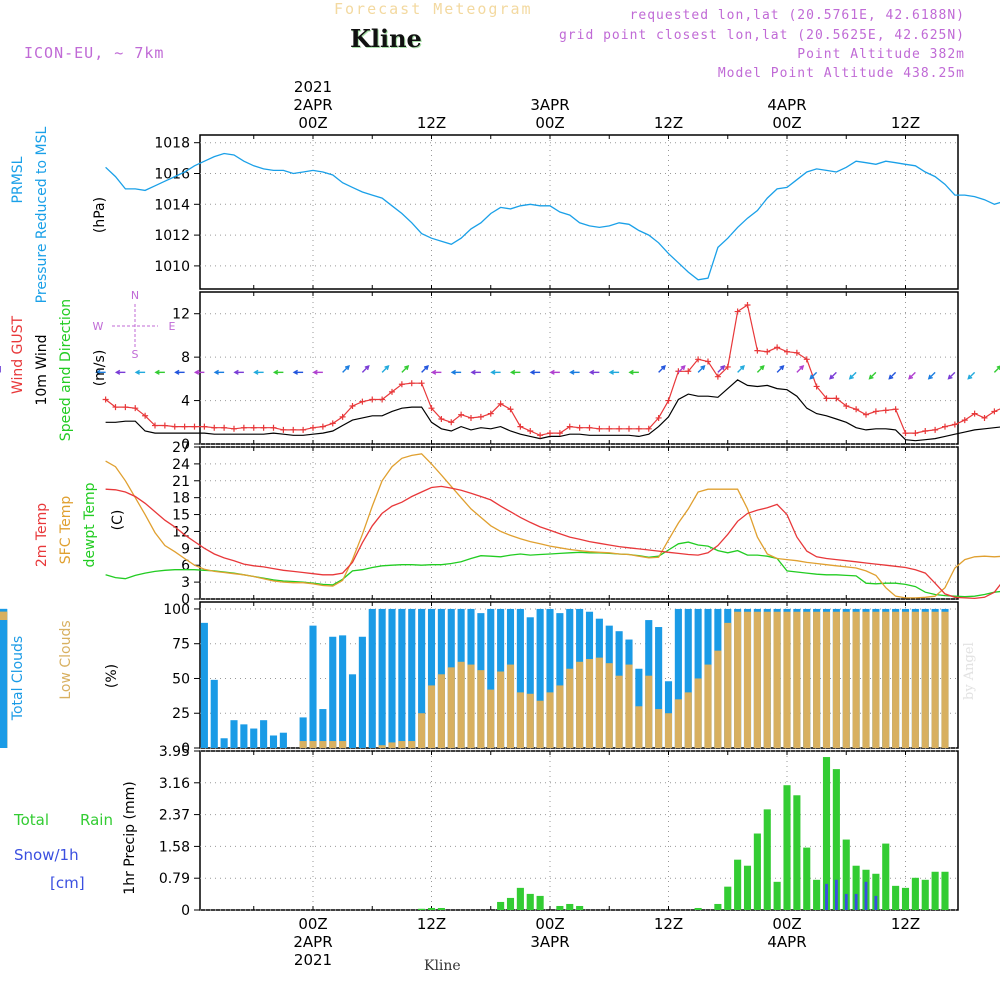 The image size is (1000, 1000). I want to click on bottom-time-label: 12Z, so click(905, 924).